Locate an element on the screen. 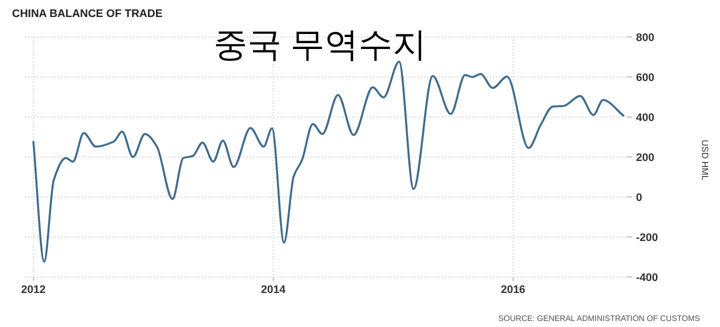 This screenshot has height=327, width=720. chart-title: CHINA BALANCE OF TRADE is located at coordinates (87, 14).